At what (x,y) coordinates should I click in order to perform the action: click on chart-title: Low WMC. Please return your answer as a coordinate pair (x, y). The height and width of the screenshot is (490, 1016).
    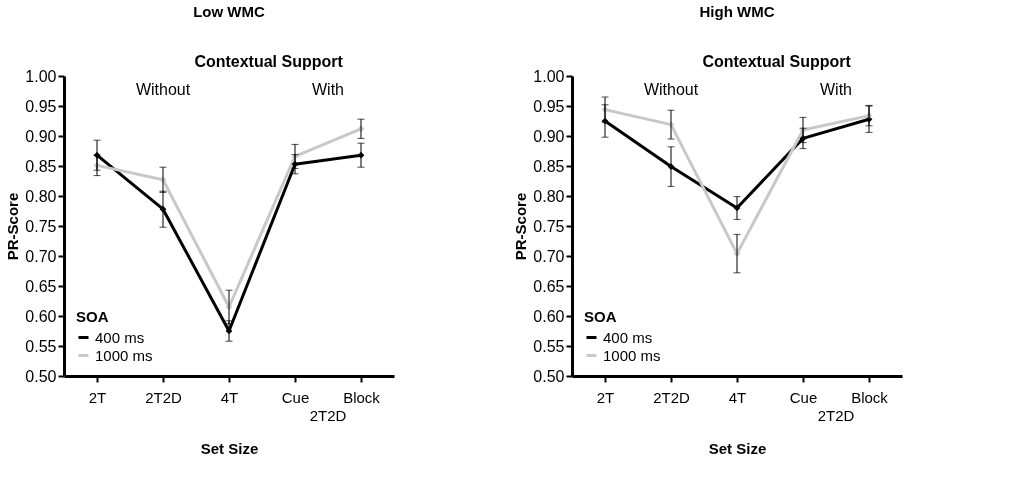
    Looking at the image, I should click on (229, 11).